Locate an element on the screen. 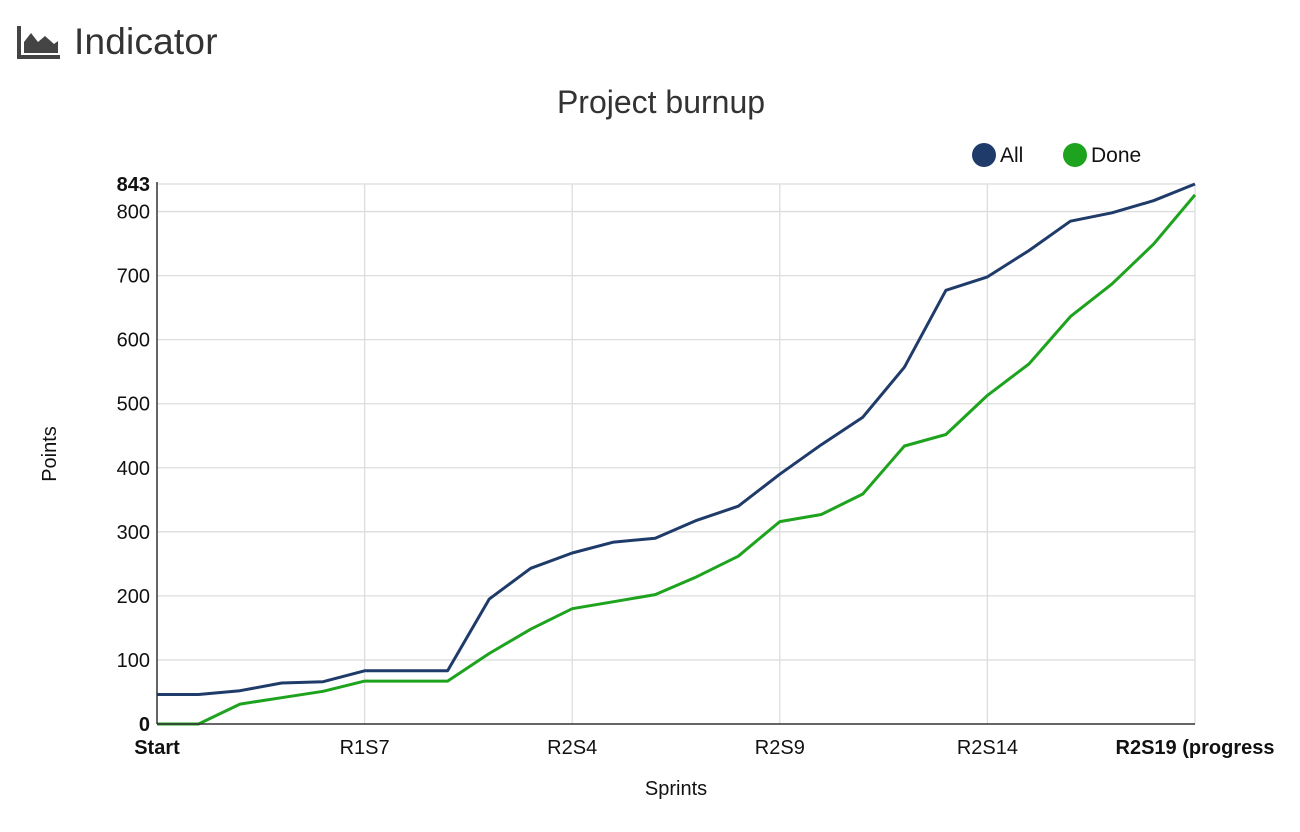  y-tick-label: 100 is located at coordinates (133, 661).